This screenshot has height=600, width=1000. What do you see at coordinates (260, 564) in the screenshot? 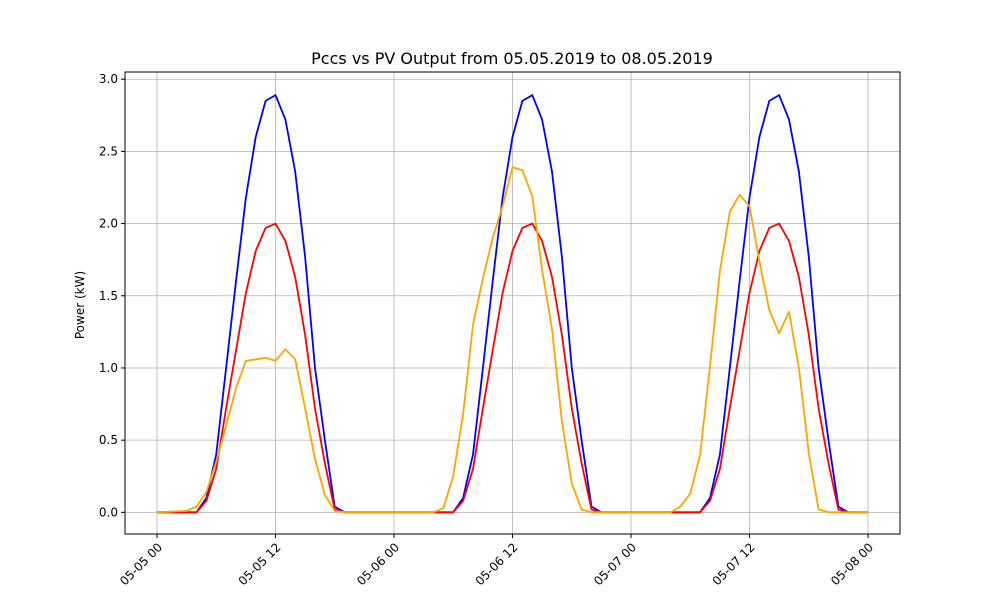
I see `x-tick-label: 05-05 12` at bounding box center [260, 564].